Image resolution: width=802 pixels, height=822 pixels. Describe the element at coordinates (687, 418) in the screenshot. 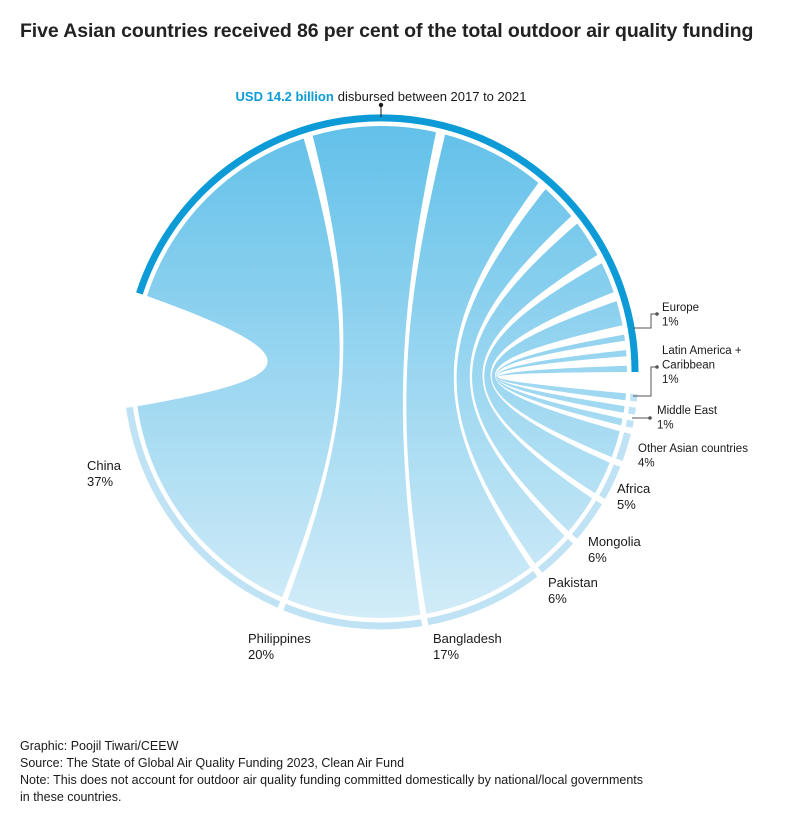

I see `label-middle-east: Middle East 1%` at that location.